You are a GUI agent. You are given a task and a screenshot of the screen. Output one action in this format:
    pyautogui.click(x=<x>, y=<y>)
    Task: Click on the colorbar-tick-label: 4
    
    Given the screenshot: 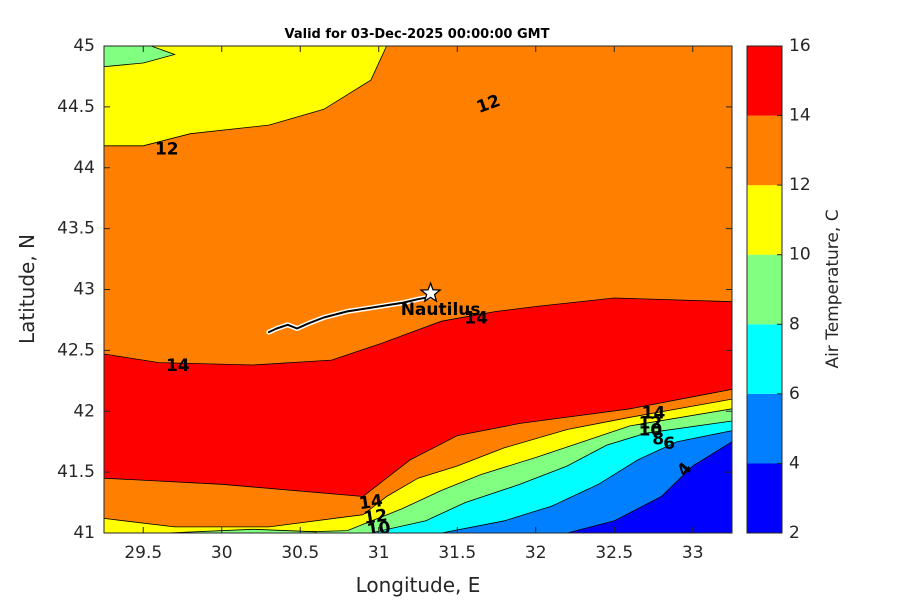 What is the action you would take?
    pyautogui.click(x=794, y=463)
    